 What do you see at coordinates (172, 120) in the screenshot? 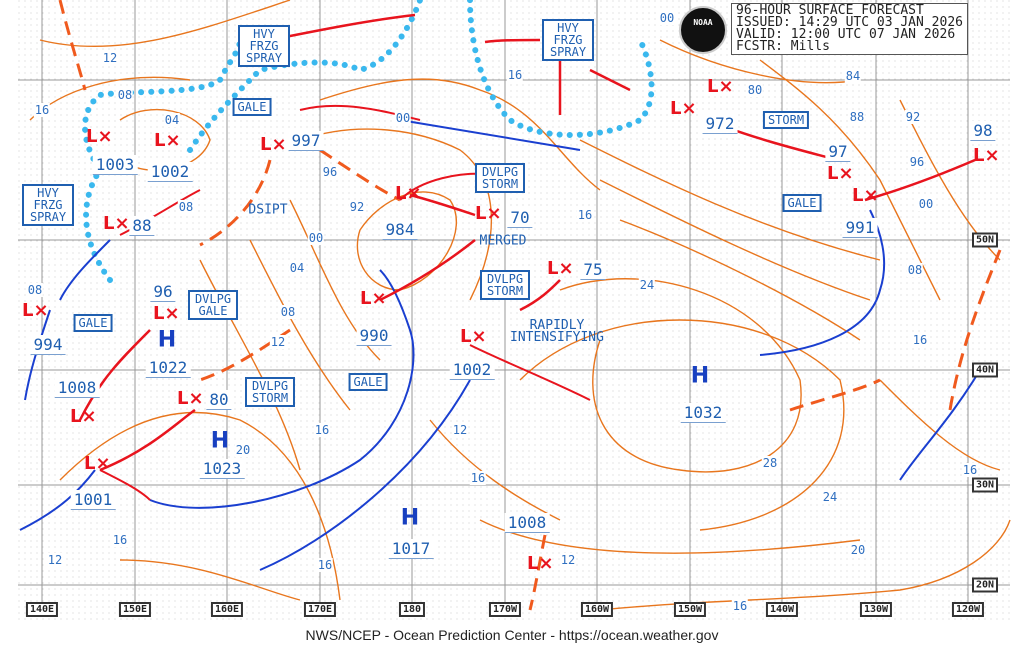
I see `isobar-label: 04` at bounding box center [172, 120].